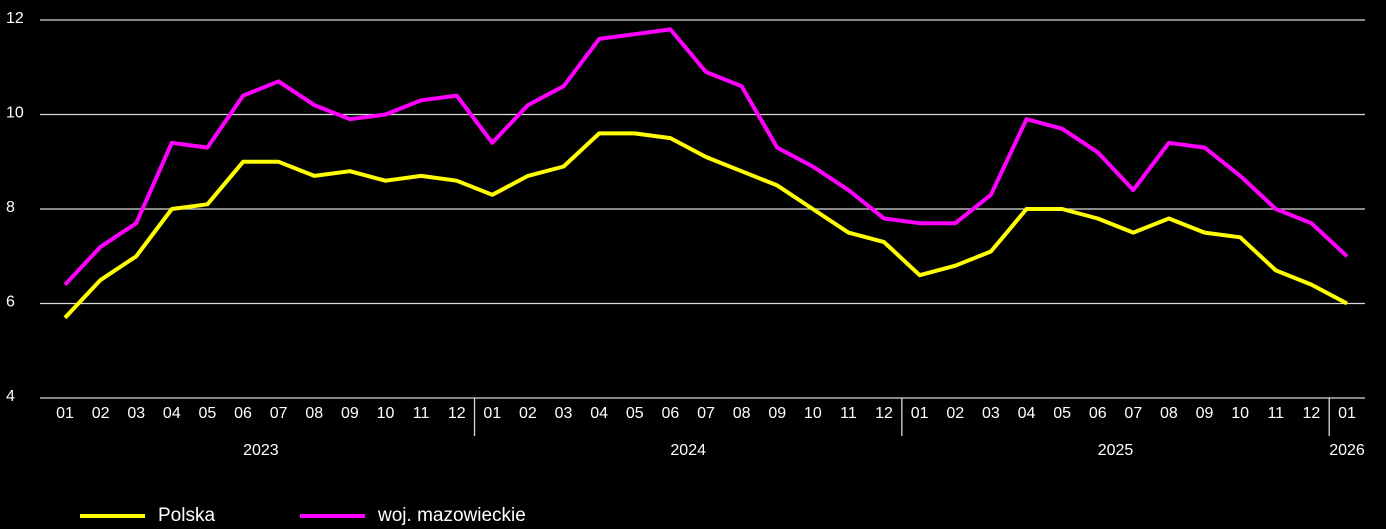 Image resolution: width=1386 pixels, height=529 pixels. I want to click on y-tick-label: 12, so click(15, 18).